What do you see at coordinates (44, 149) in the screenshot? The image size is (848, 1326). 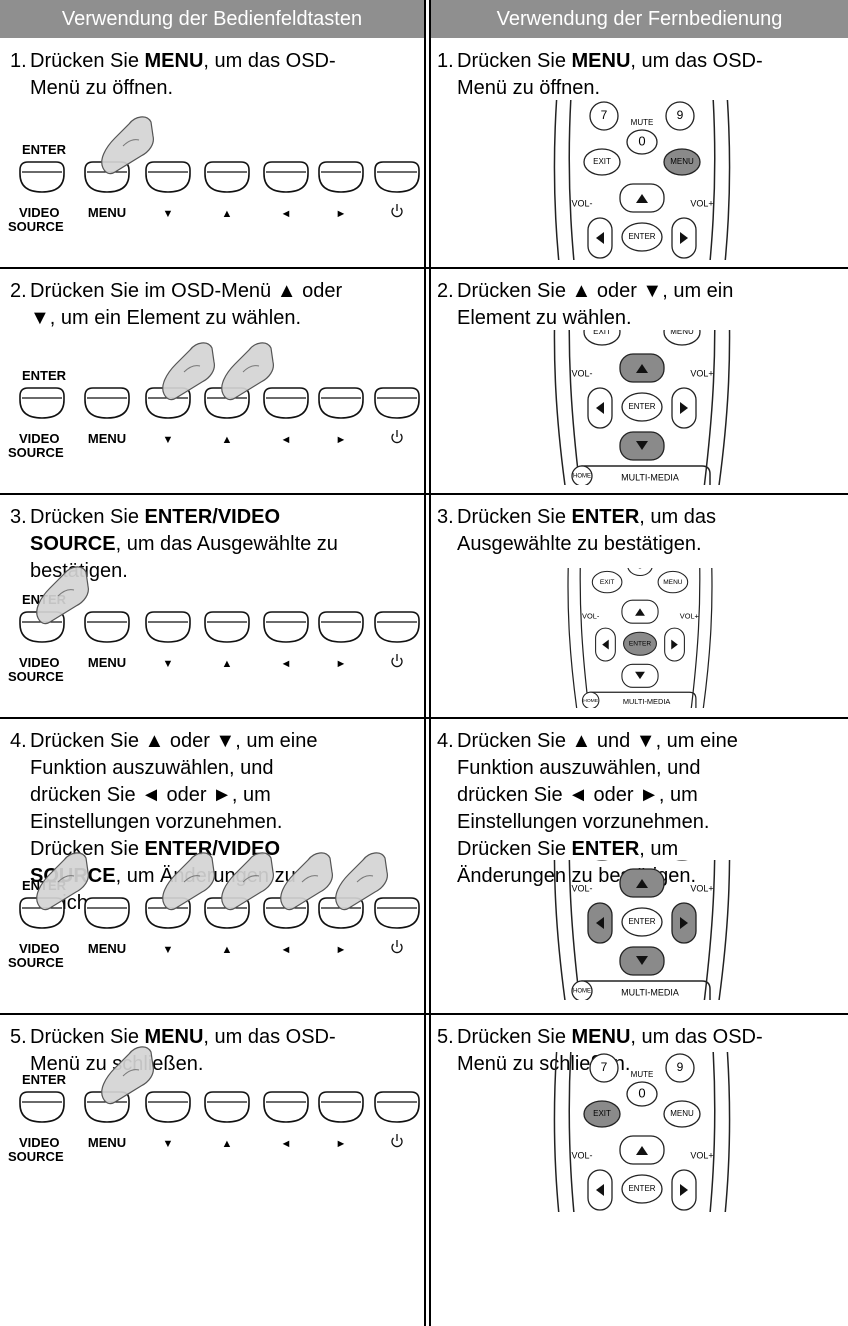 I see `panel-label: ENTER` at bounding box center [44, 149].